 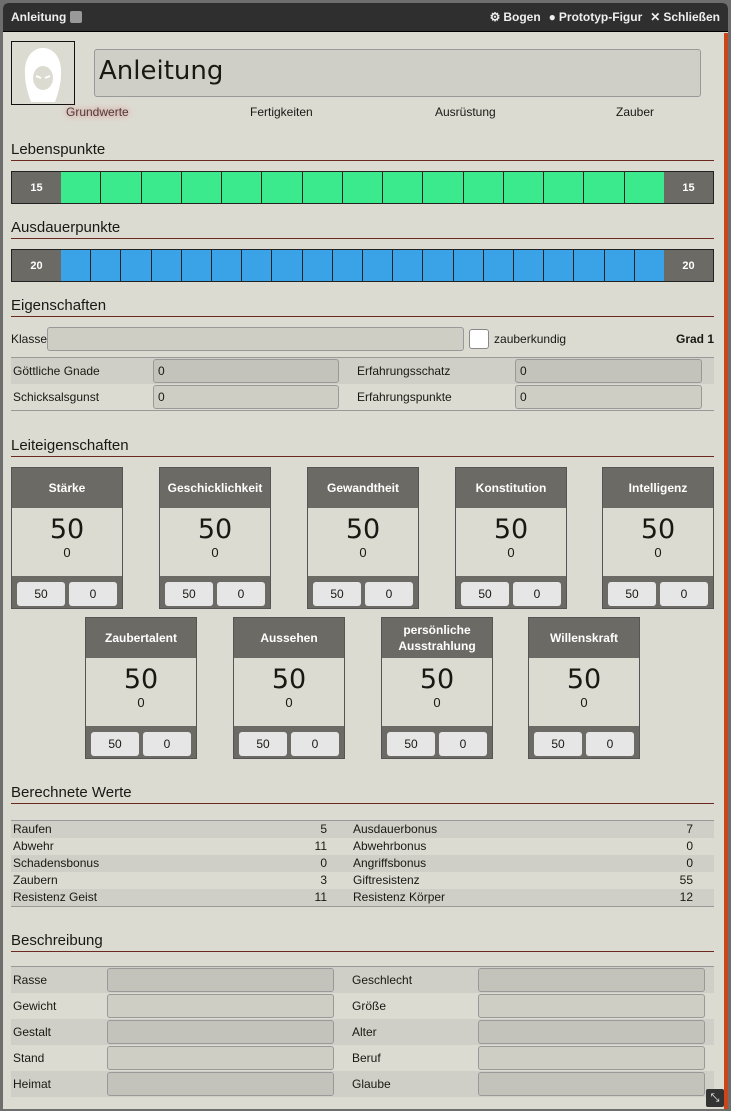 What do you see at coordinates (289, 679) in the screenshot?
I see `stat-value: 50` at bounding box center [289, 679].